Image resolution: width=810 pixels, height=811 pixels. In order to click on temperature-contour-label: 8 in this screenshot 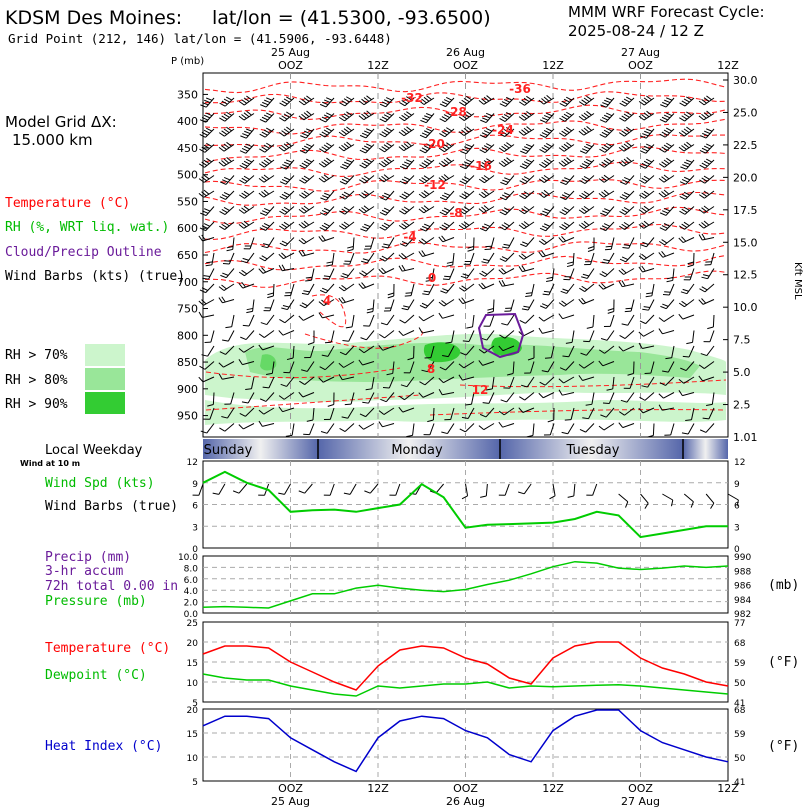, I will do `click(431, 369)`.